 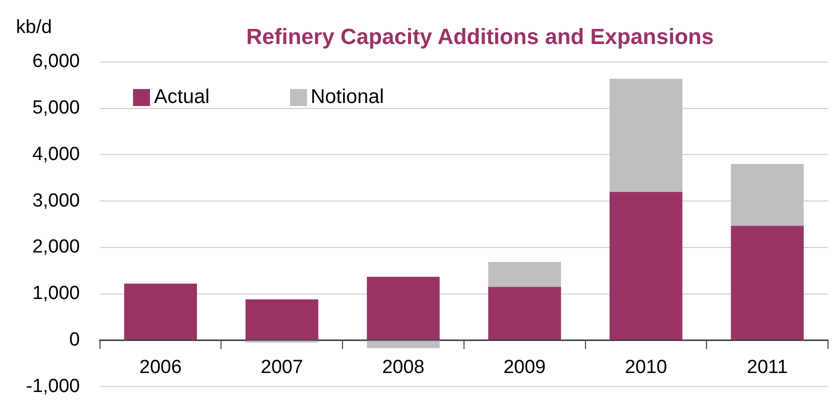 I want to click on y-tick-label: 3,000, so click(x=56, y=201).